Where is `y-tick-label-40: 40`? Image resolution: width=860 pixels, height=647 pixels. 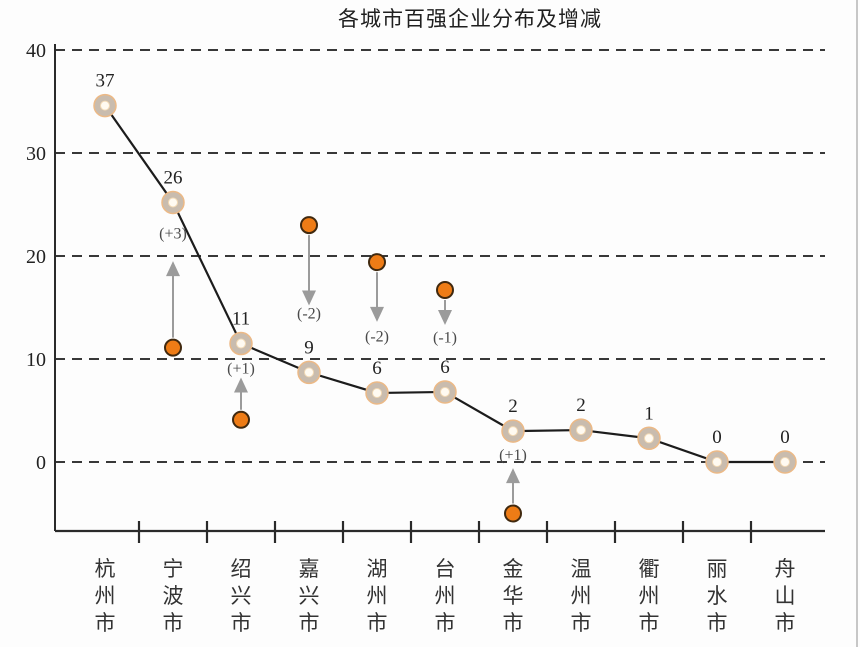
y-tick-label-40: 40 is located at coordinates (36, 51).